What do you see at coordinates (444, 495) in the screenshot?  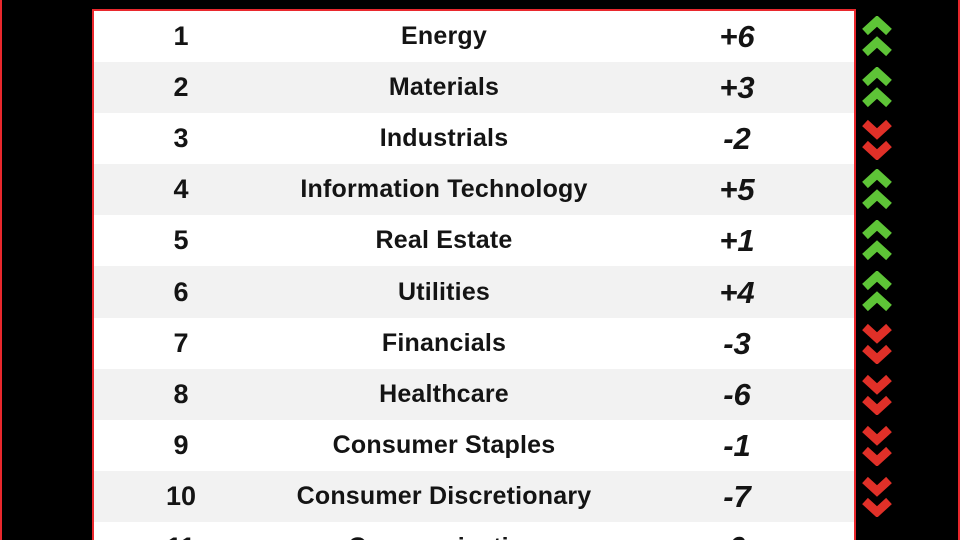 I see `sector-cell: Consumer Discretionary` at bounding box center [444, 495].